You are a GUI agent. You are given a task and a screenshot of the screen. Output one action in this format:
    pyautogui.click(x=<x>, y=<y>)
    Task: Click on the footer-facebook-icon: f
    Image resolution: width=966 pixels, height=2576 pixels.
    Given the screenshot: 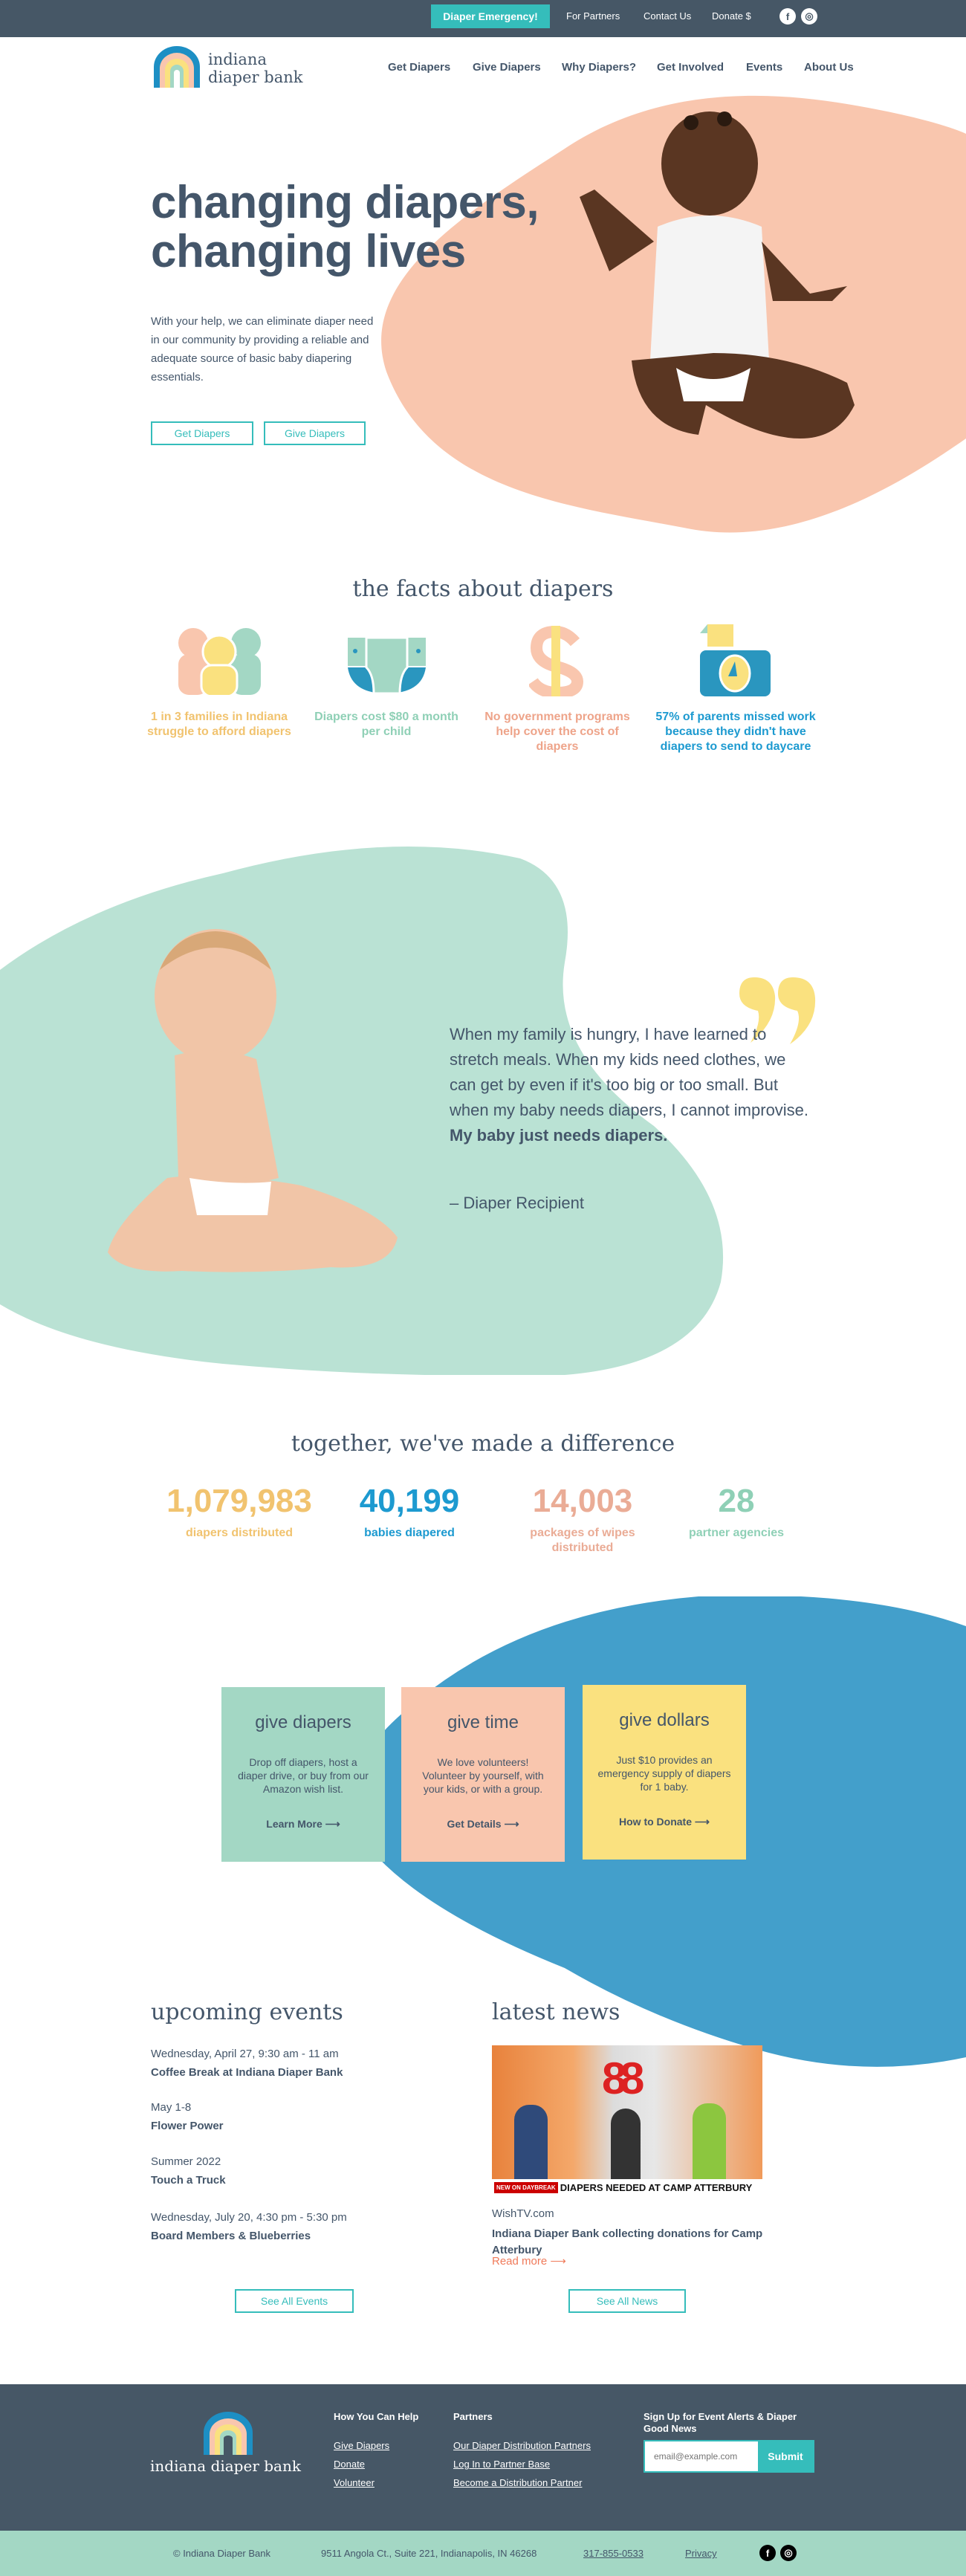 What is the action you would take?
    pyautogui.click(x=767, y=2553)
    